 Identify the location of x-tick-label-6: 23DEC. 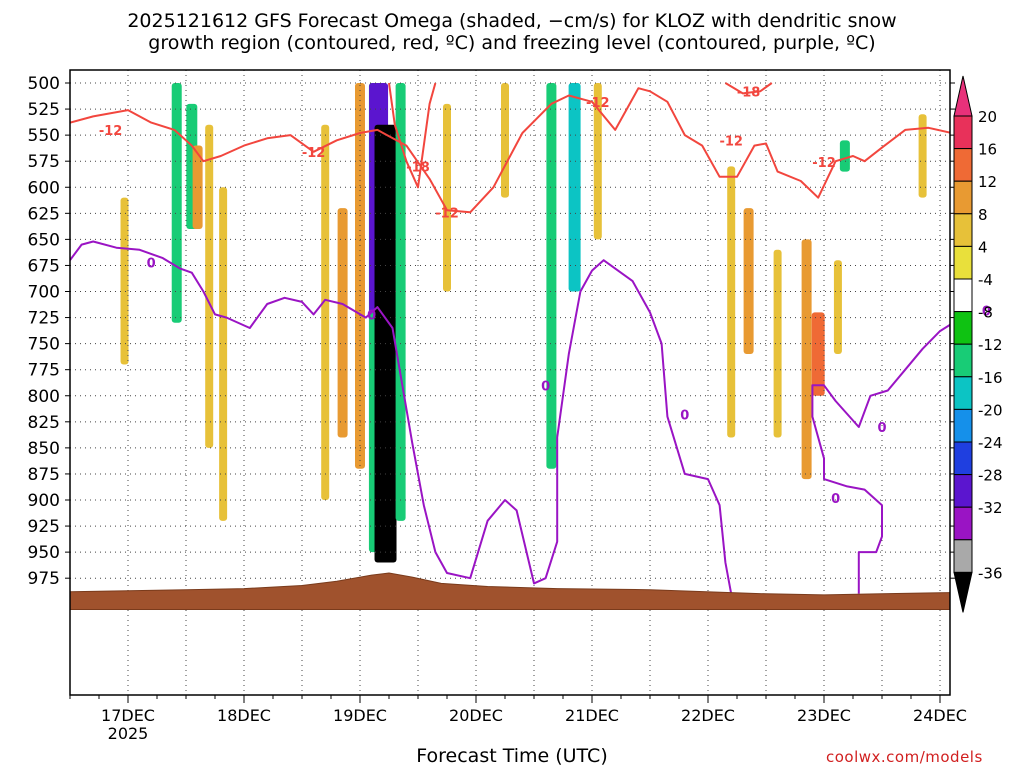
(824, 715).